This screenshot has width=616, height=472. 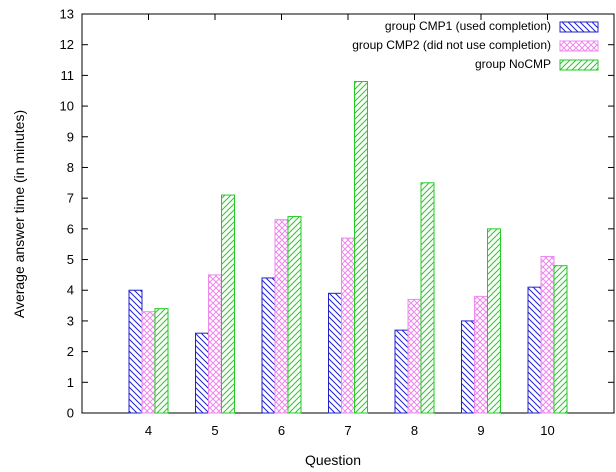 I want to click on y-tick-label: 12, so click(x=67, y=44).